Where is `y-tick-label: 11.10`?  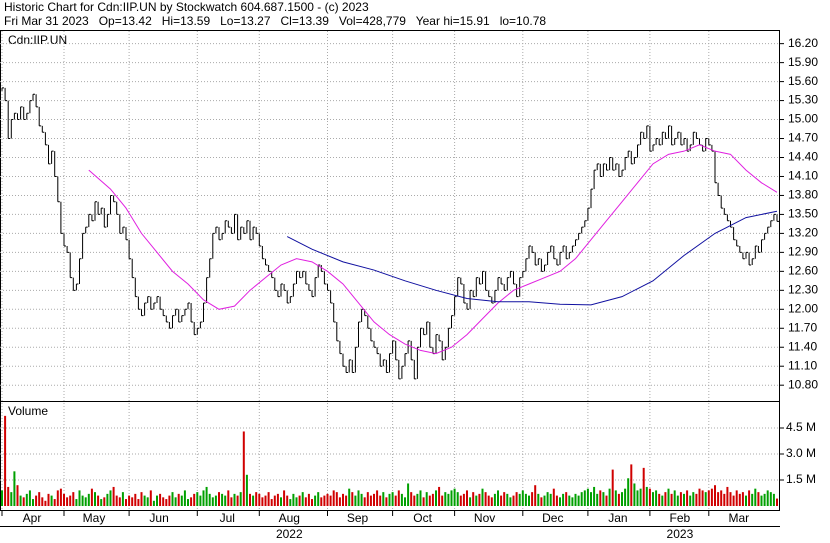
y-tick-label: 11.10 is located at coordinates (802, 365).